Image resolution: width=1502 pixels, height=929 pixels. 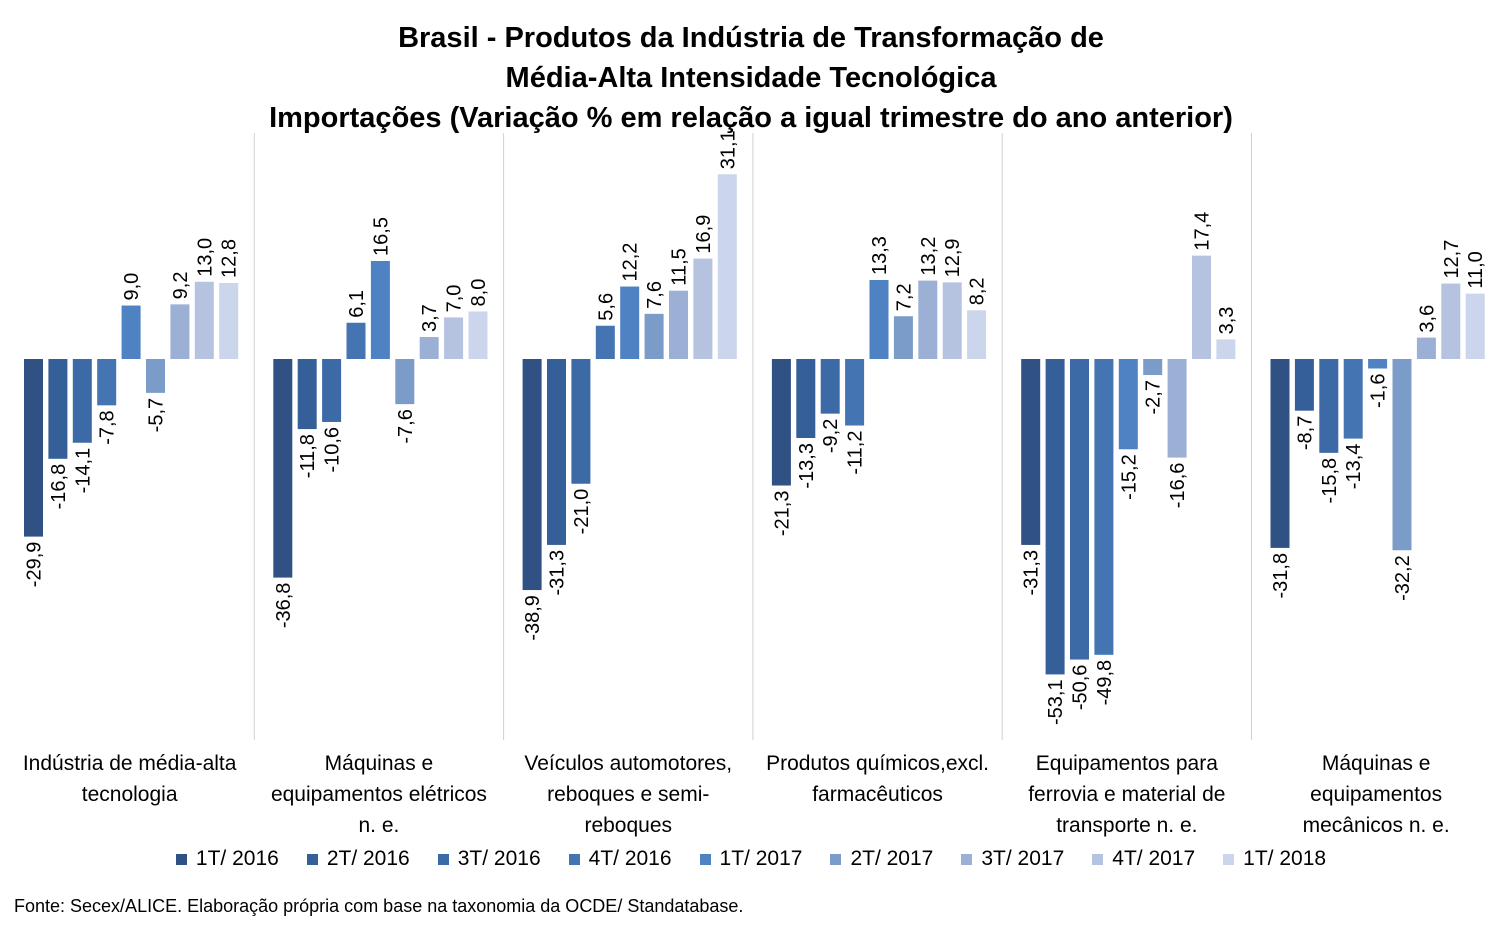 What do you see at coordinates (499, 858) in the screenshot?
I see `legend-label: 3T/ 2016` at bounding box center [499, 858].